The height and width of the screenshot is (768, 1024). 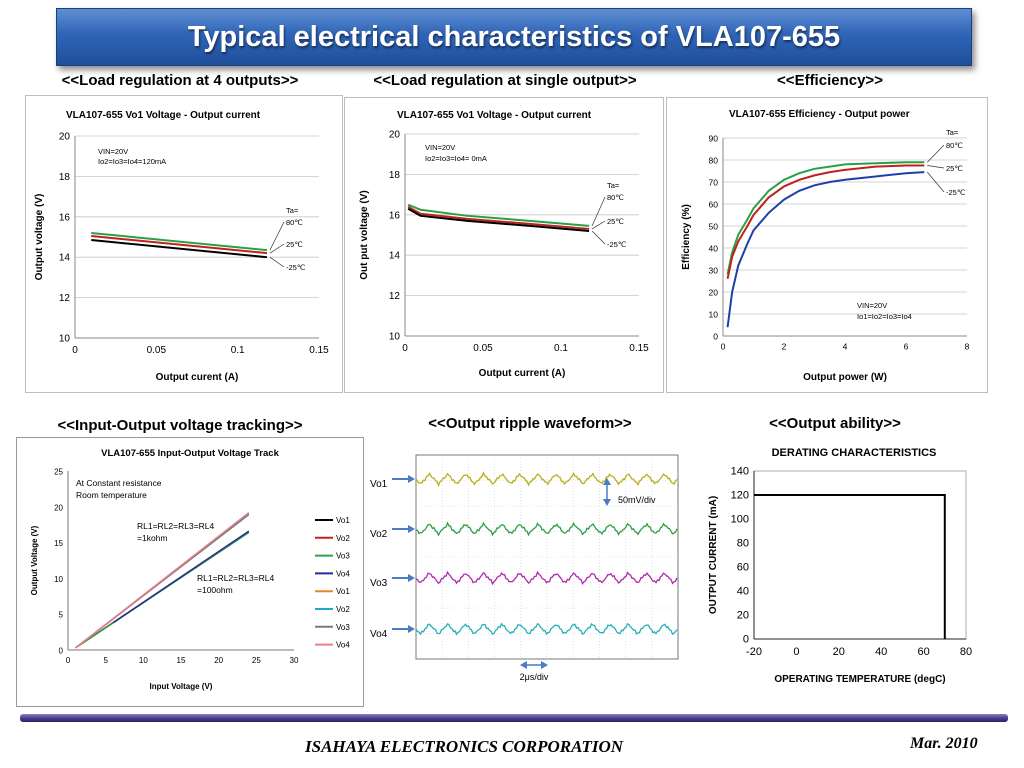 I want to click on chart-title: DERATING CHARACTERISTICS, so click(x=854, y=453).